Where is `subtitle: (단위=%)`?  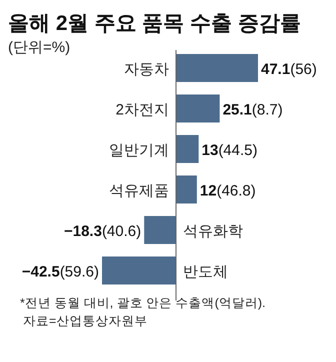
subtitle: (단위=%) is located at coordinates (39, 47).